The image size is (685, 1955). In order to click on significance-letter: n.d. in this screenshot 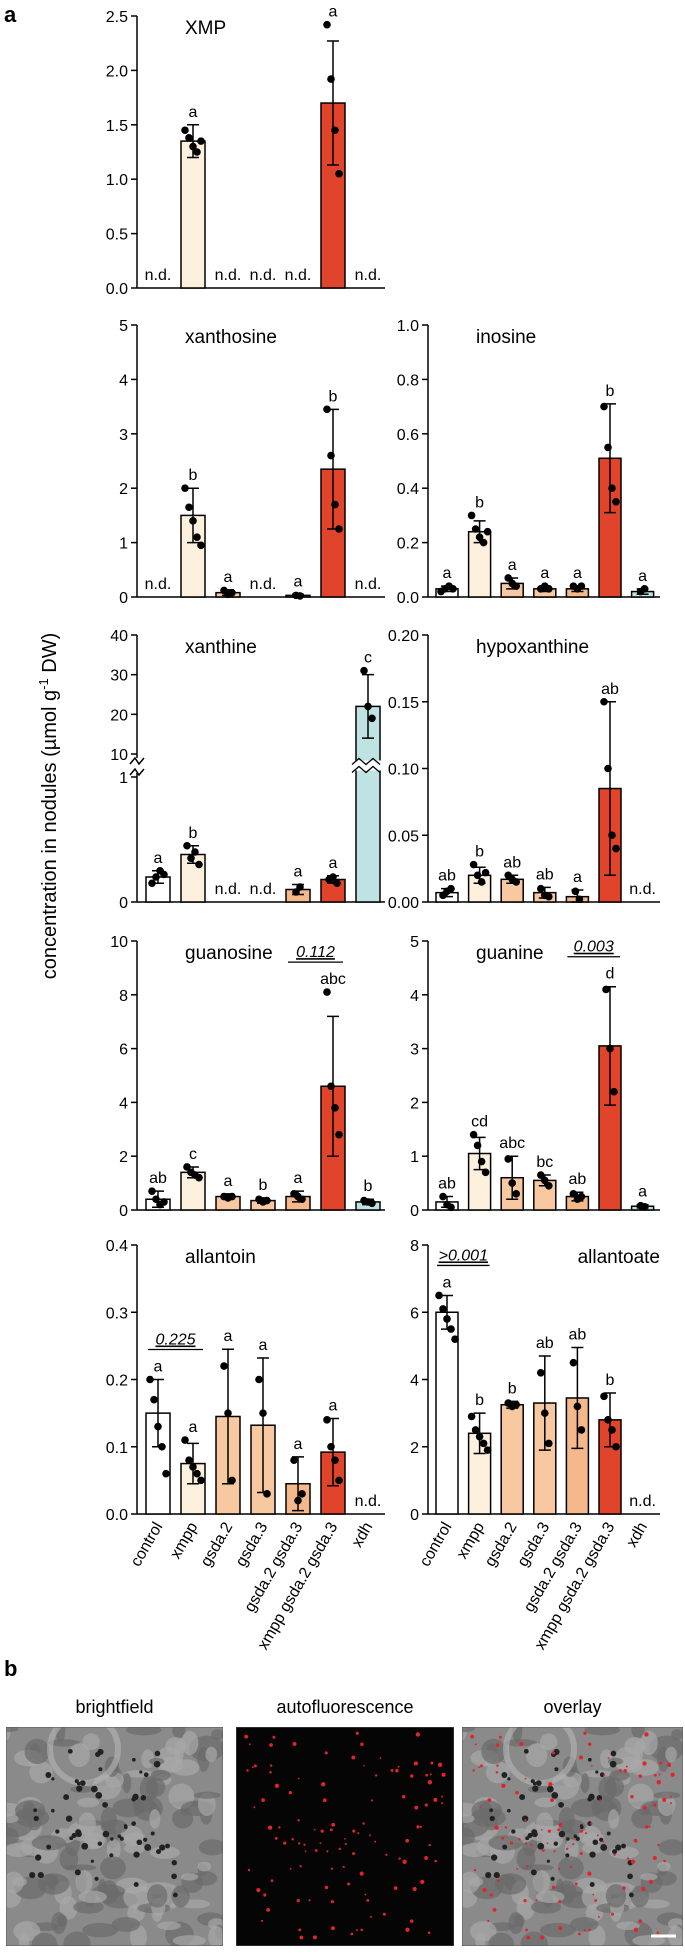, I will do `click(298, 275)`.